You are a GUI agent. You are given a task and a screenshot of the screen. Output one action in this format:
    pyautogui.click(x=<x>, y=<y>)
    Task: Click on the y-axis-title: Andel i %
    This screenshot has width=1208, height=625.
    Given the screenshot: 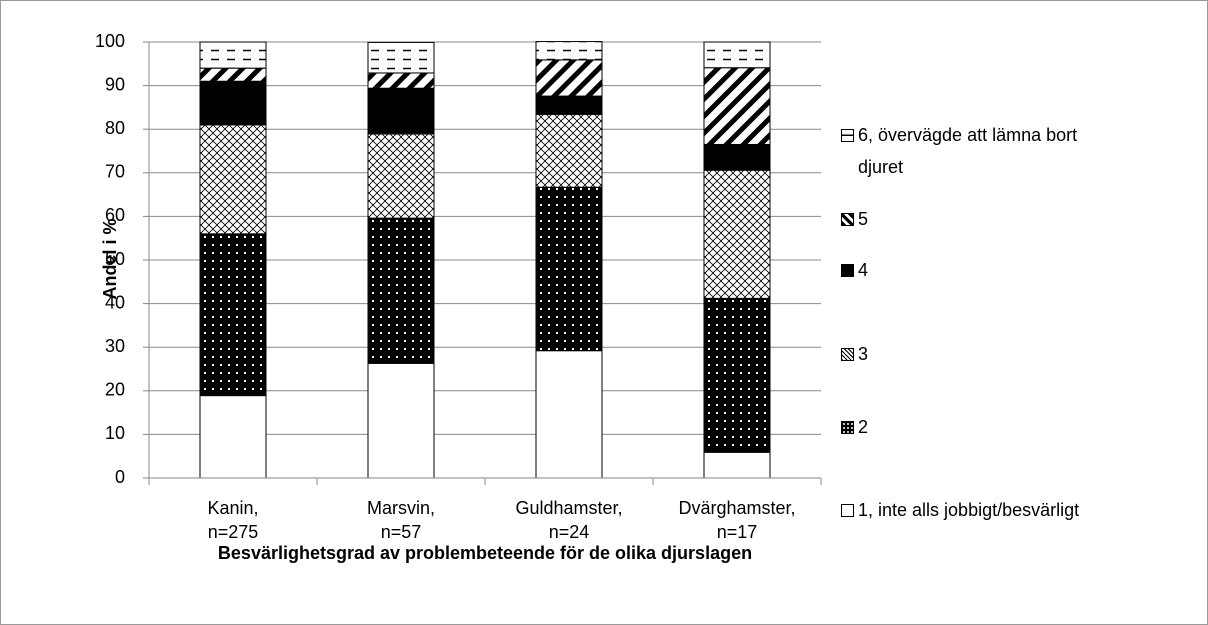 What is the action you would take?
    pyautogui.click(x=110, y=258)
    